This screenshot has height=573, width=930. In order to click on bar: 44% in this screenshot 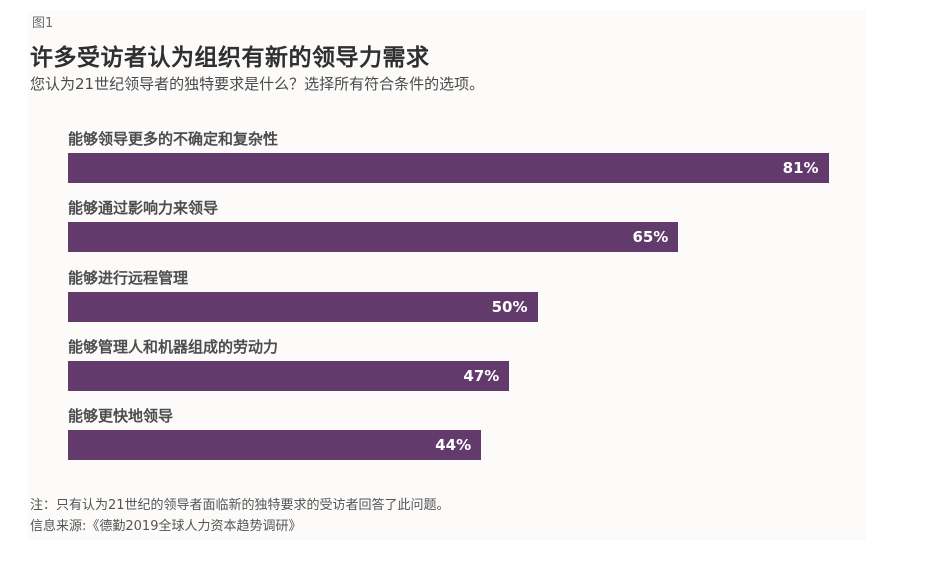, I will do `click(275, 445)`.